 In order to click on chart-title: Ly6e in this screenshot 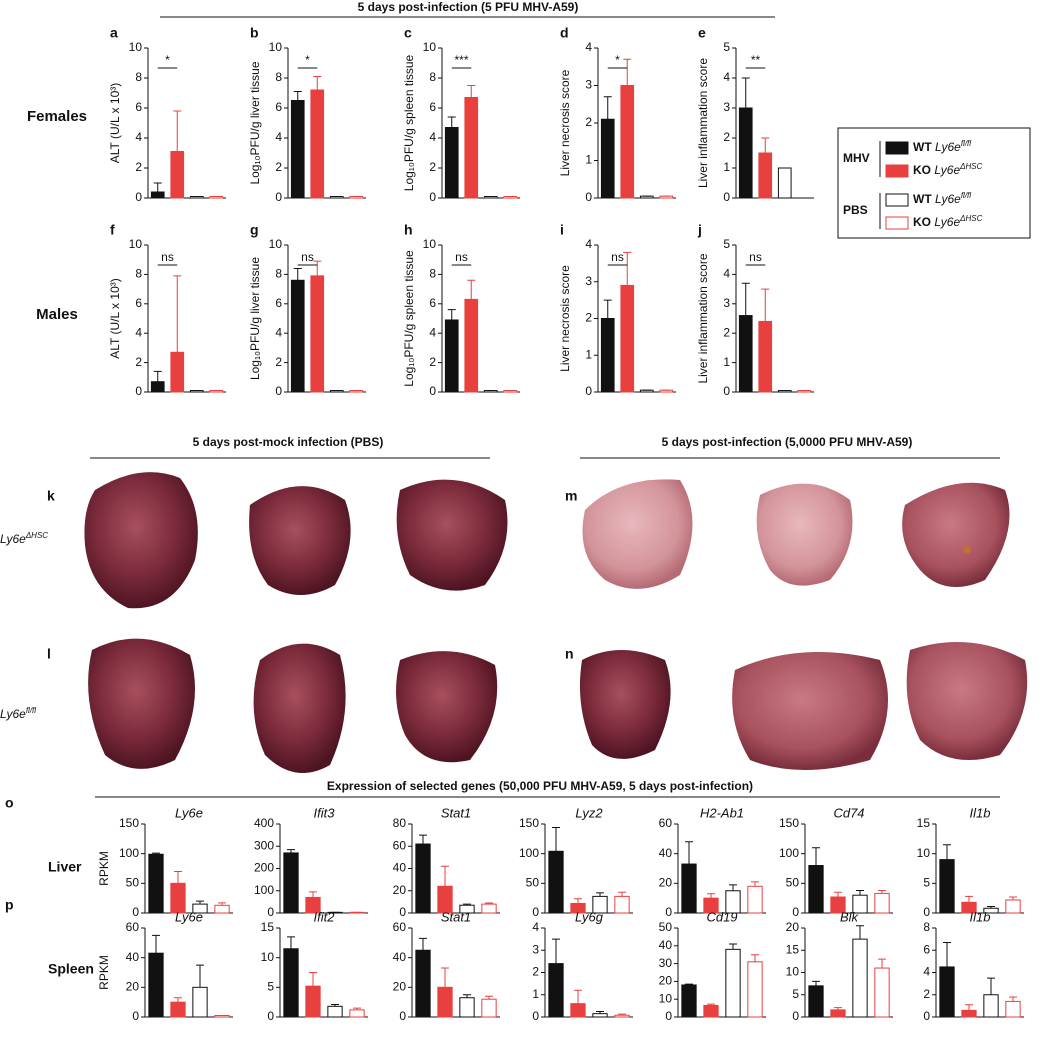, I will do `click(189, 916)`.